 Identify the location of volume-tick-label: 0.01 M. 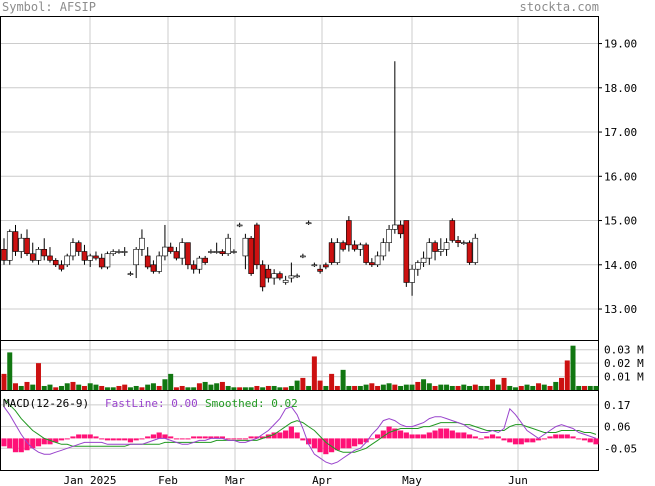
(624, 377).